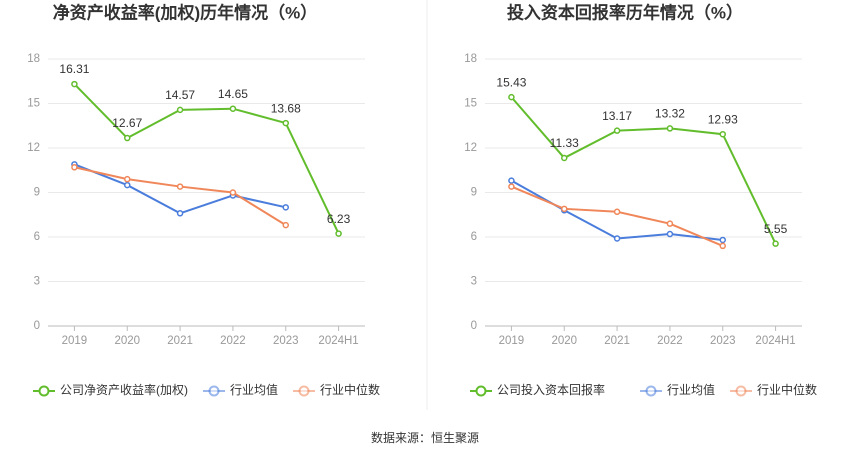 The width and height of the screenshot is (850, 459). What do you see at coordinates (127, 123) in the screenshot?
I see `data-label: 12.67` at bounding box center [127, 123].